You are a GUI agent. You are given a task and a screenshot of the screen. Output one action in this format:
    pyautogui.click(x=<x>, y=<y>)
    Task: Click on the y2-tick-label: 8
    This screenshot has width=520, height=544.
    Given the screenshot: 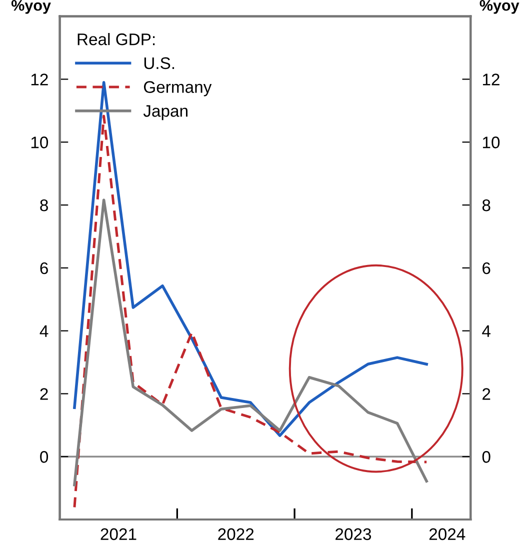 What is the action you would take?
    pyautogui.click(x=486, y=205)
    